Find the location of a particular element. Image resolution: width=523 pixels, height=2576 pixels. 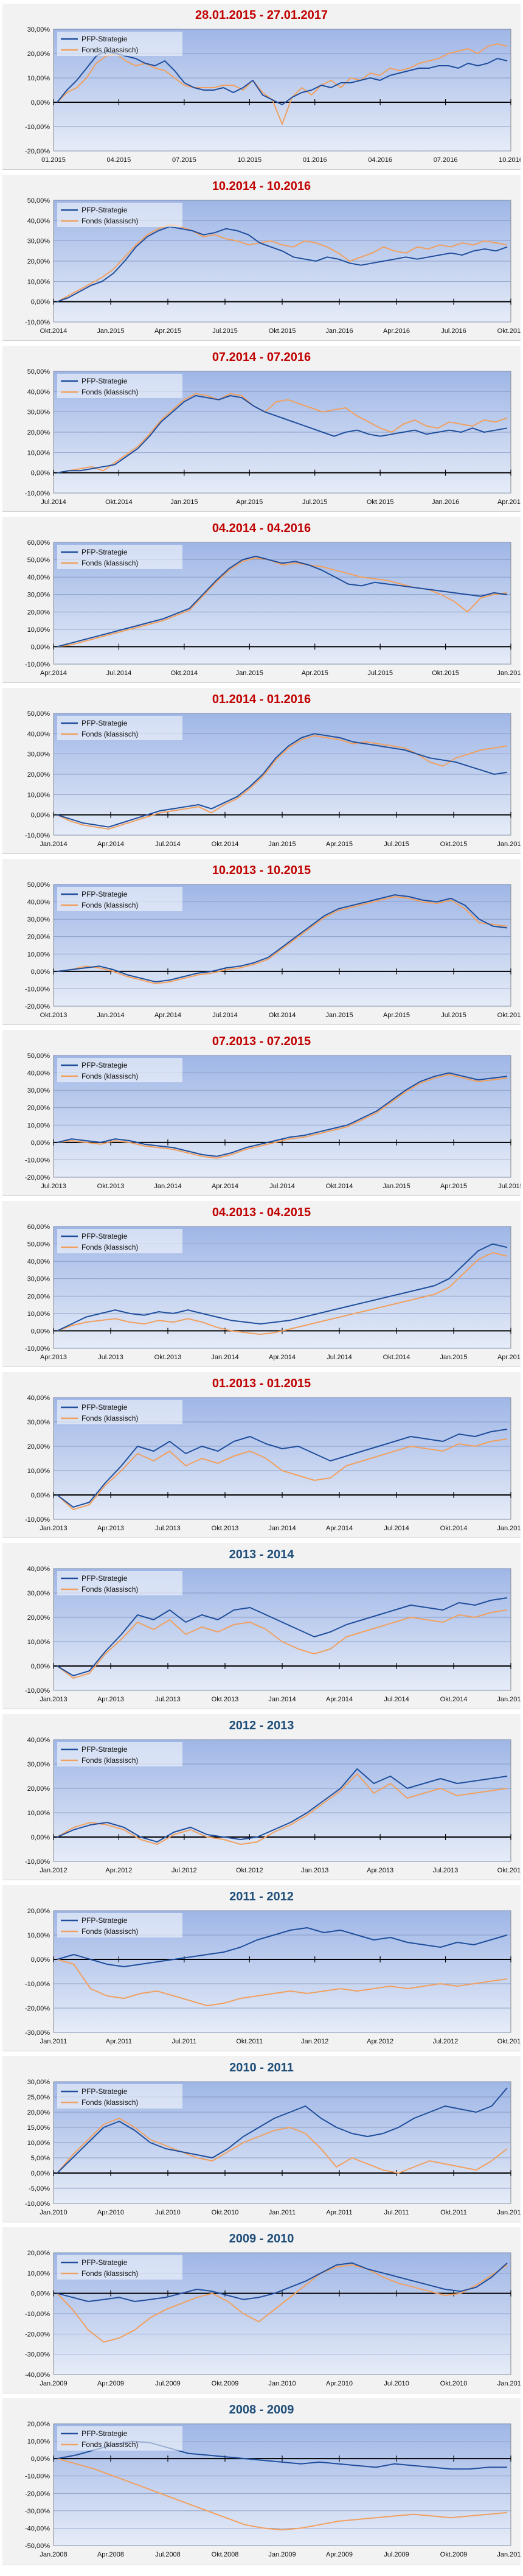

x-tick-label: Jan.2014 is located at coordinates (224, 1358).